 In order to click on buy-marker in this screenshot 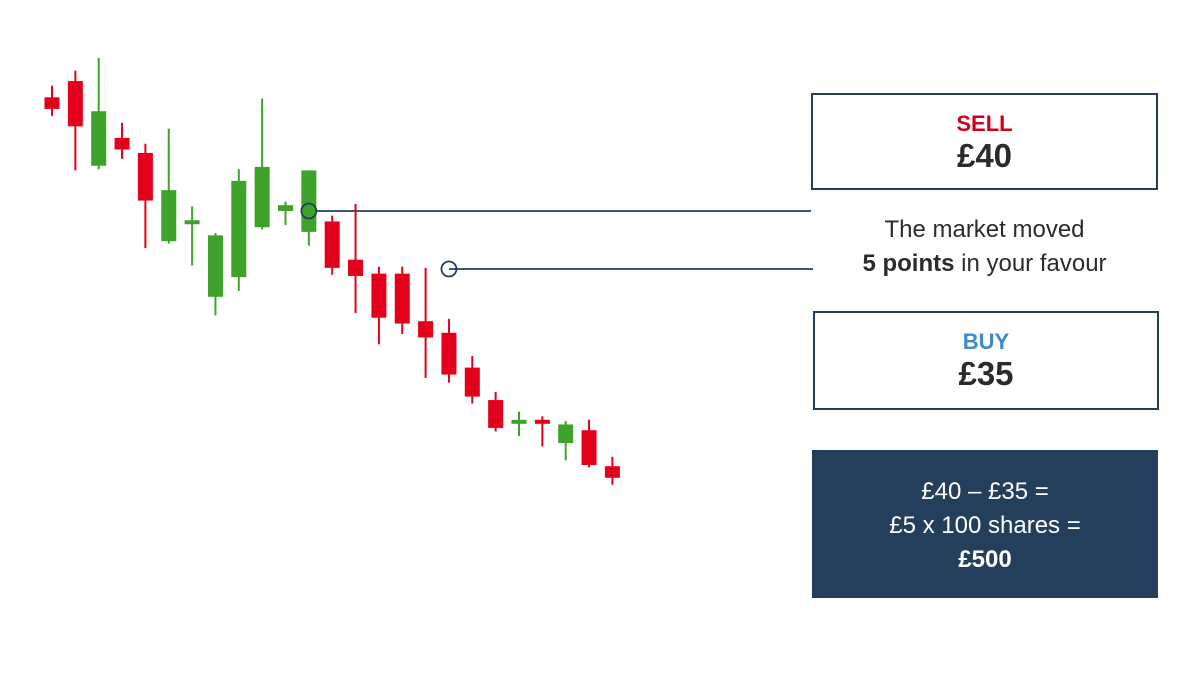, I will do `click(449, 269)`.